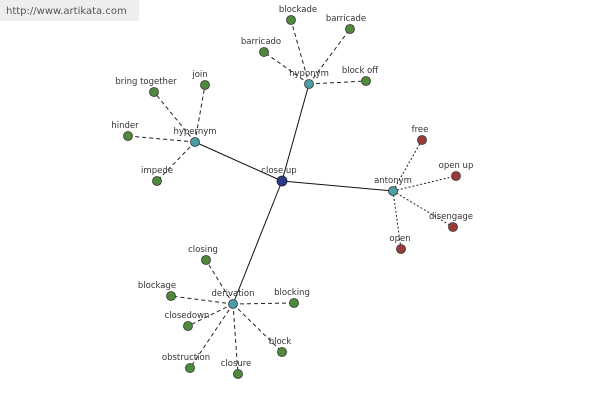 The width and height of the screenshot is (600, 400). What do you see at coordinates (157, 171) in the screenshot?
I see `leaf-label: impede` at bounding box center [157, 171].